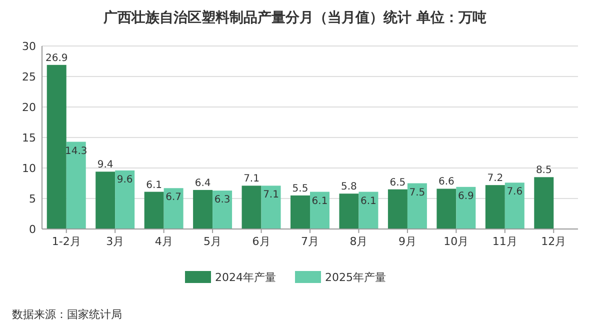  I want to click on x-tick-label: 11月, so click(505, 241).